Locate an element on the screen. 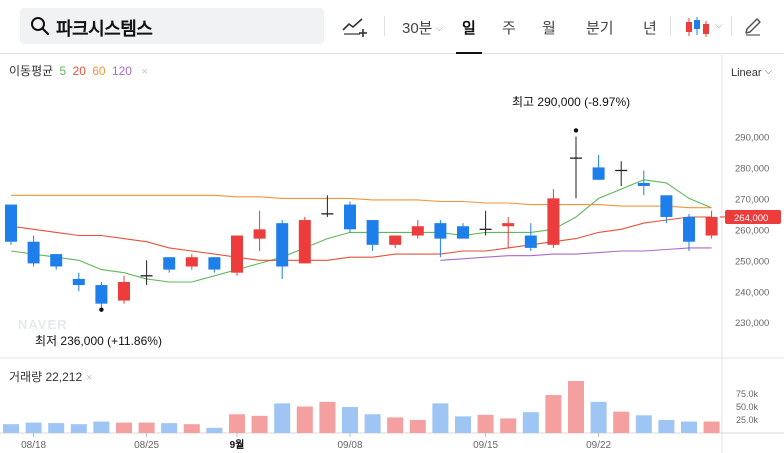 This screenshot has width=784, height=453. ma-legend-20: 20 is located at coordinates (79, 71).